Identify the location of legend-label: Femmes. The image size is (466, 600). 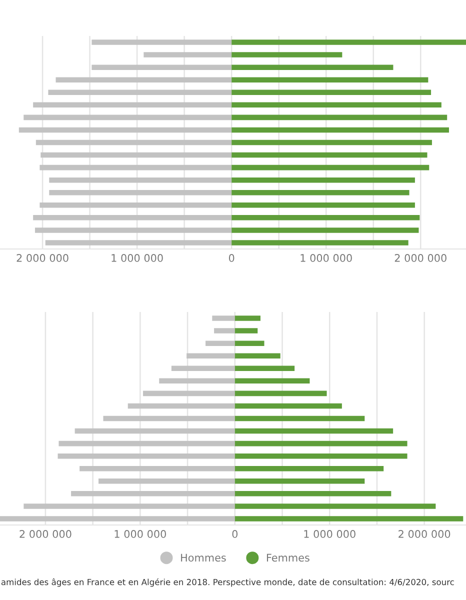
(288, 558).